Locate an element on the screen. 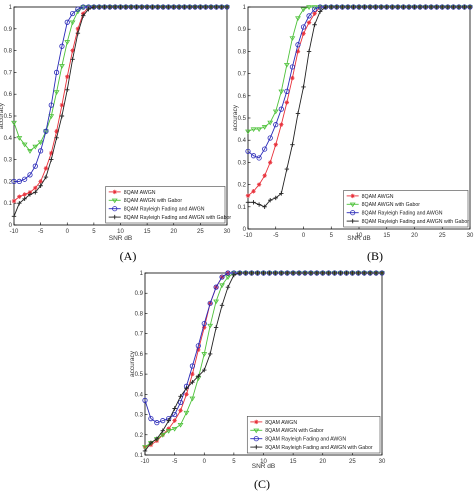 This screenshot has width=474, height=492. x-tick-label: 15 is located at coordinates (386, 236).